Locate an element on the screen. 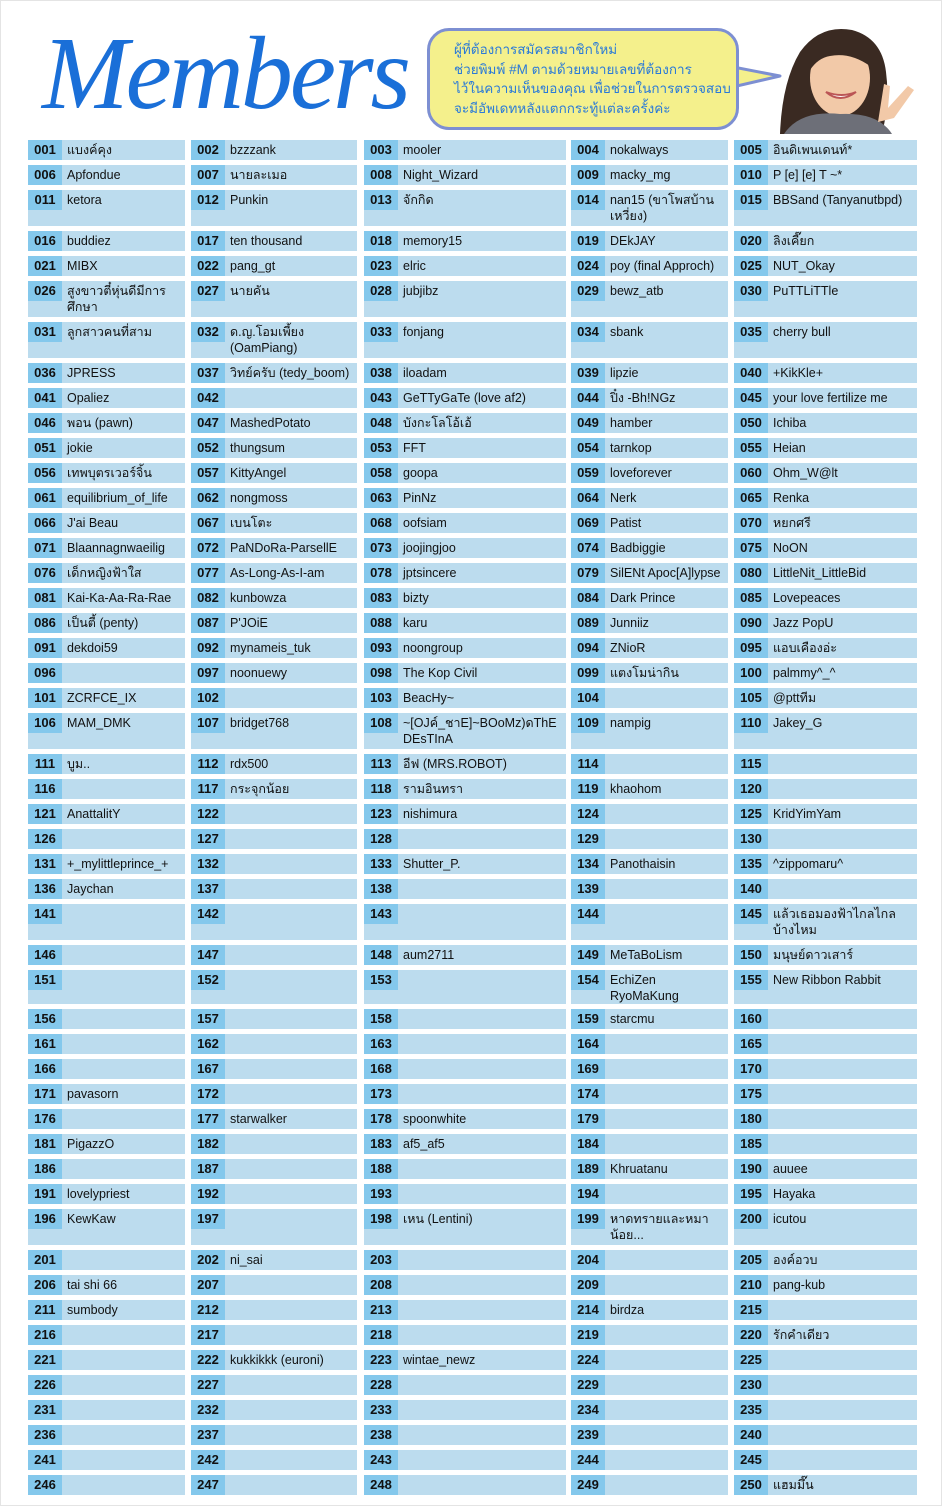 Image resolution: width=942 pixels, height=1506 pixels. member-name: New Ribbon Rabbit is located at coordinates (827, 980).